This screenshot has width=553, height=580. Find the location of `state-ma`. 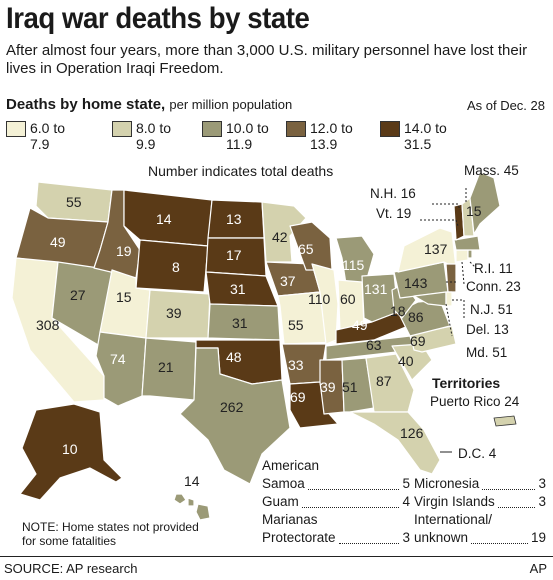

state-ma is located at coordinates (467, 243).